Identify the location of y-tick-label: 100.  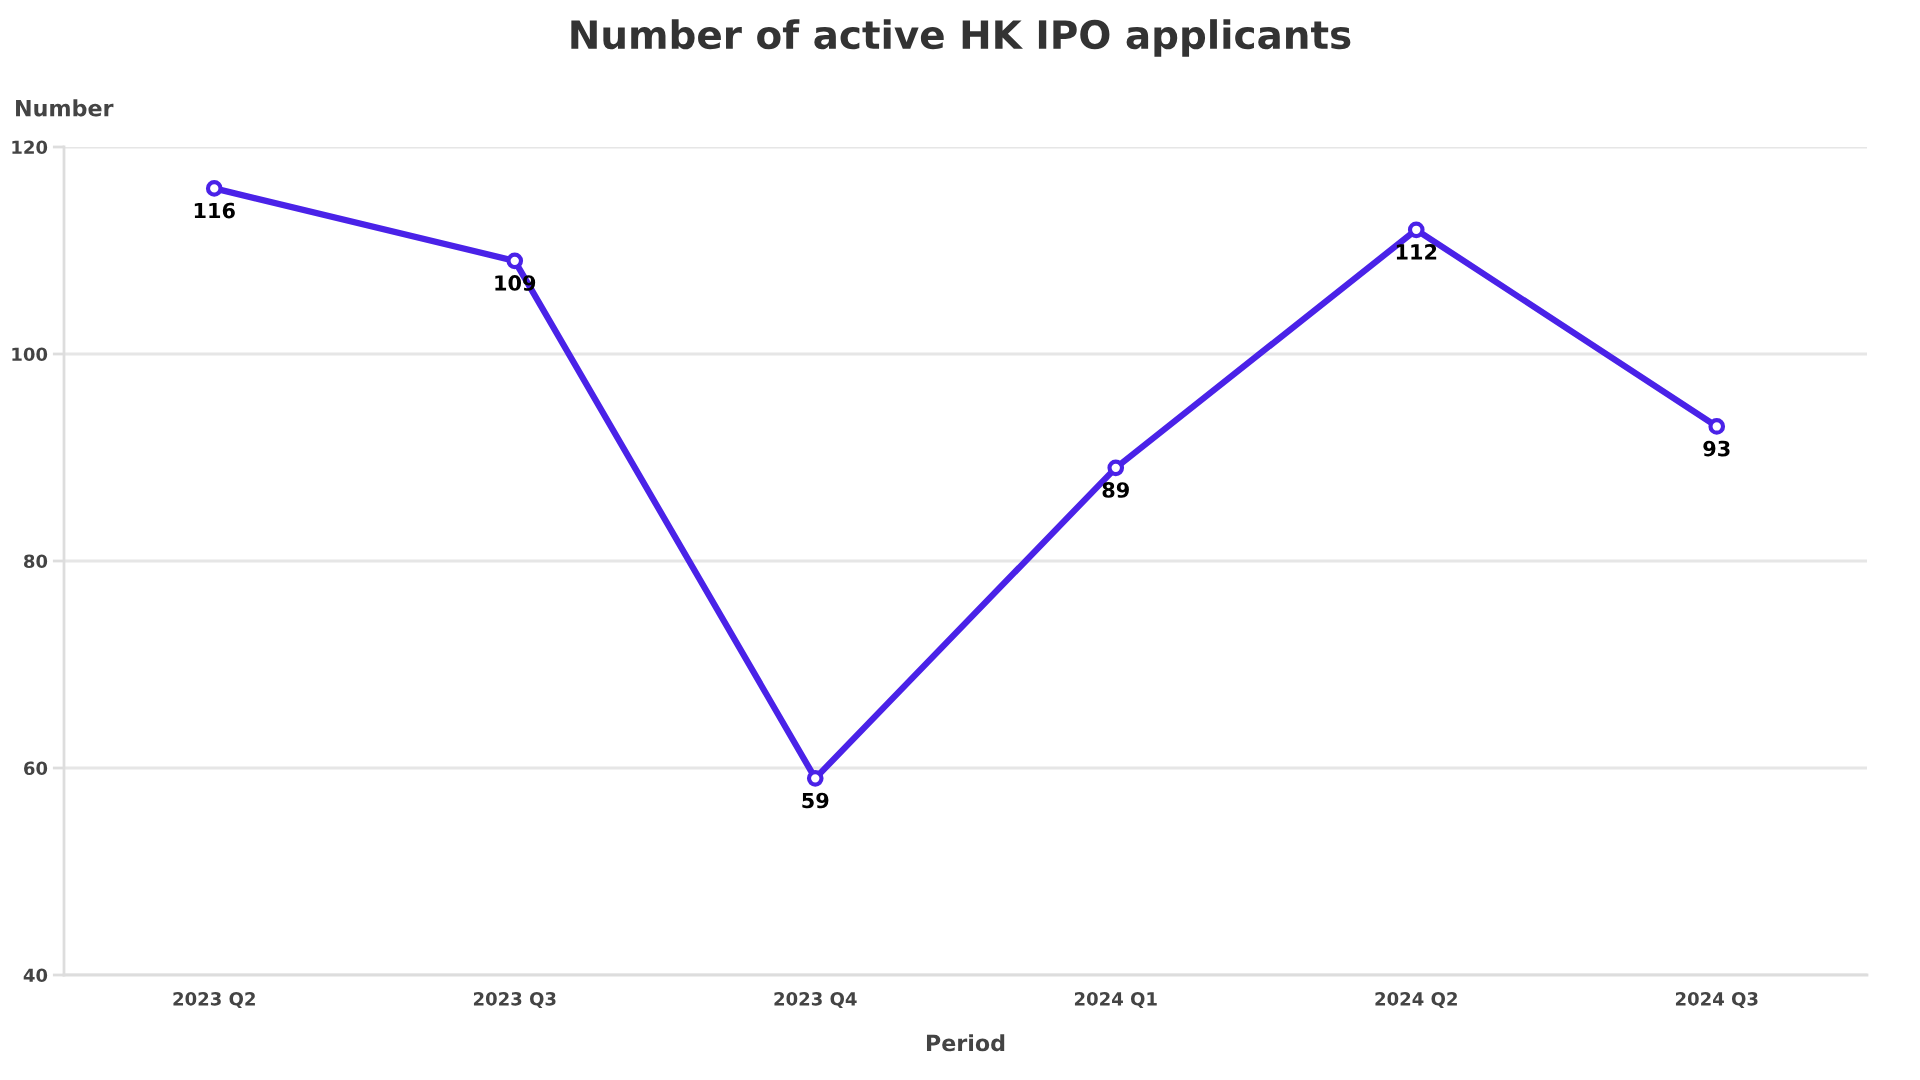
(30, 354).